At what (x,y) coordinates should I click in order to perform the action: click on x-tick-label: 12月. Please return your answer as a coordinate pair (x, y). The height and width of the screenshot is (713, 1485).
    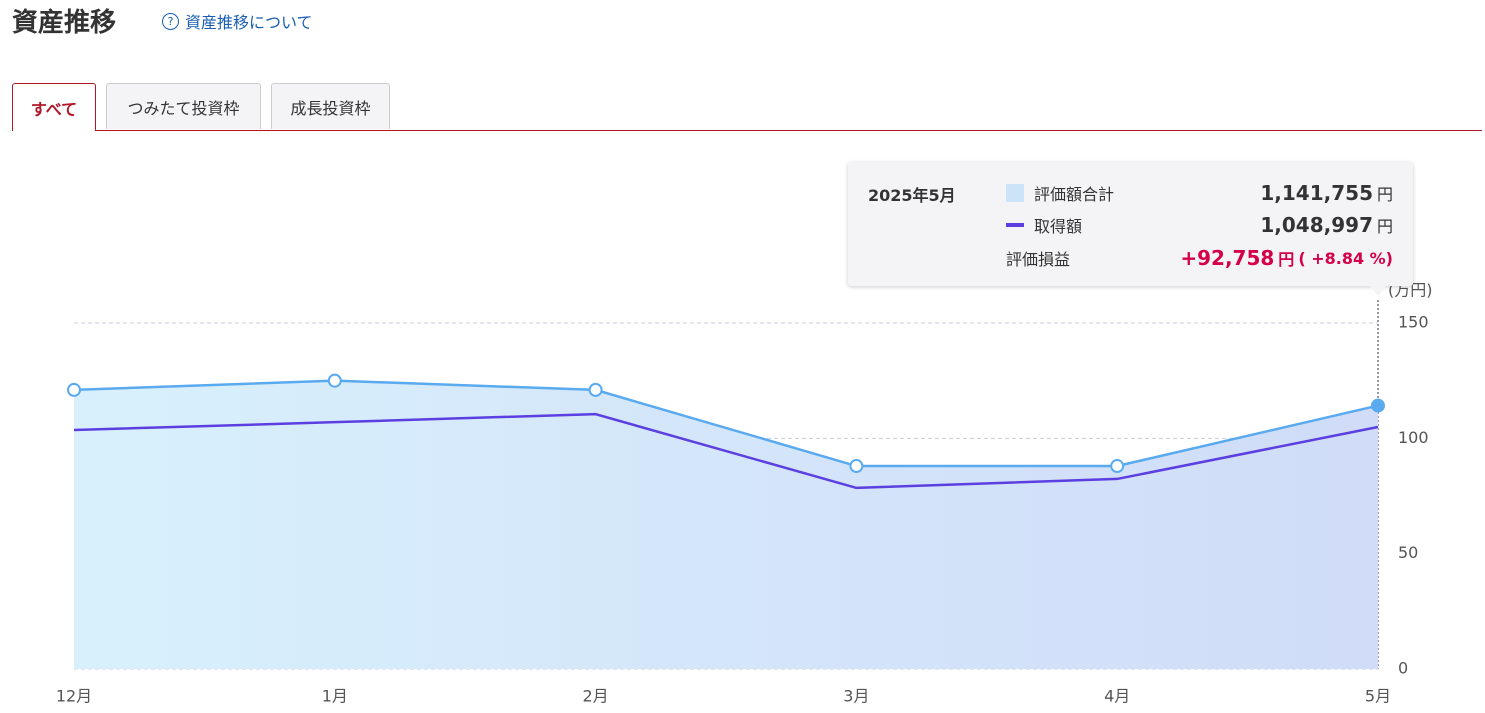
    Looking at the image, I should click on (74, 696).